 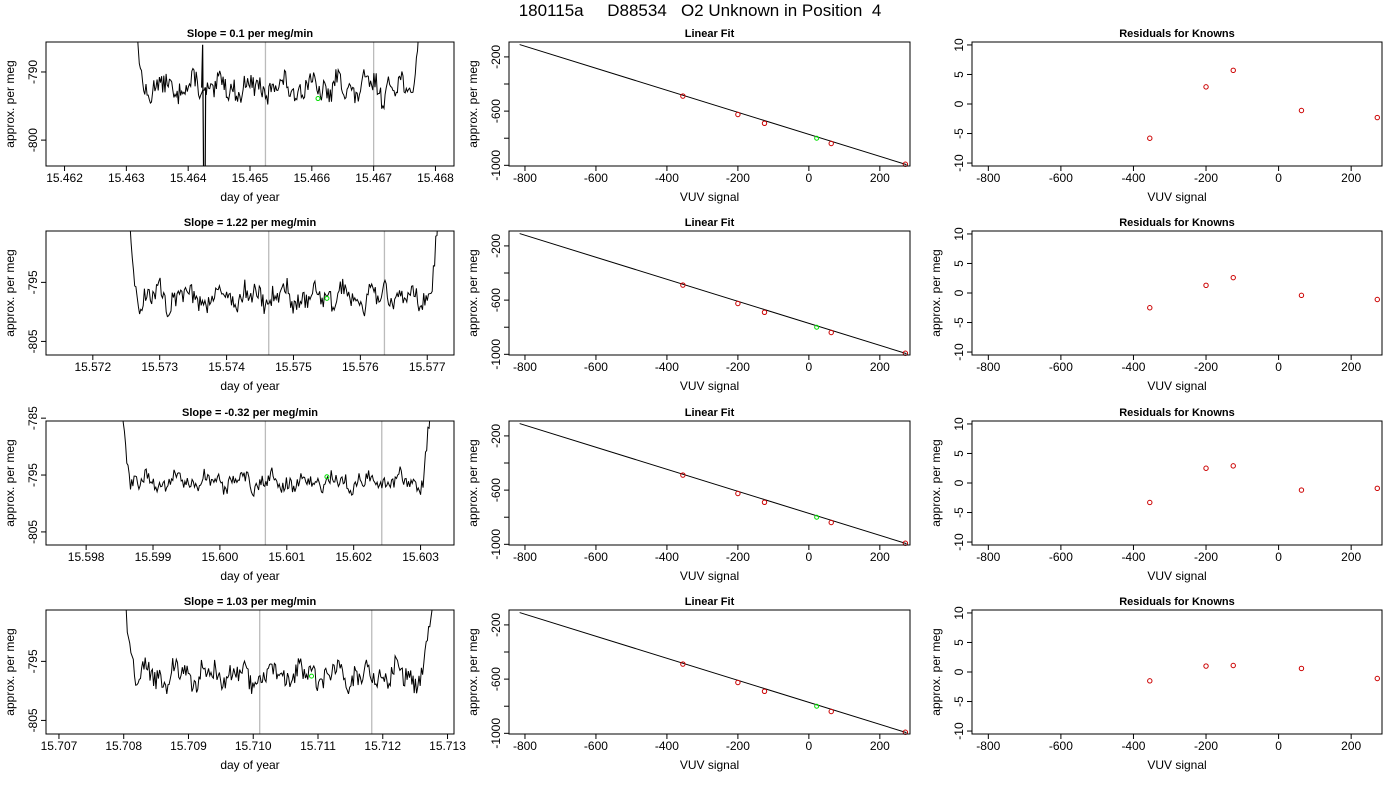 What do you see at coordinates (809, 557) in the screenshot?
I see `r3-fit-xtick-label: 0` at bounding box center [809, 557].